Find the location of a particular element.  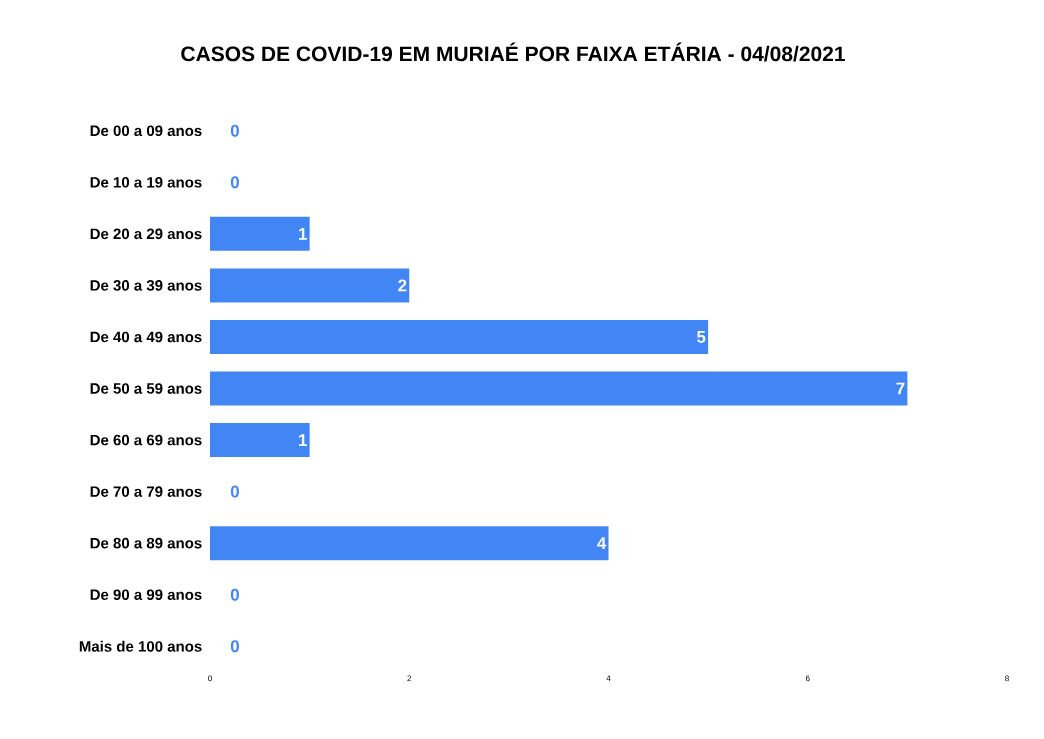

x-tick-label: 2 is located at coordinates (409, 678).